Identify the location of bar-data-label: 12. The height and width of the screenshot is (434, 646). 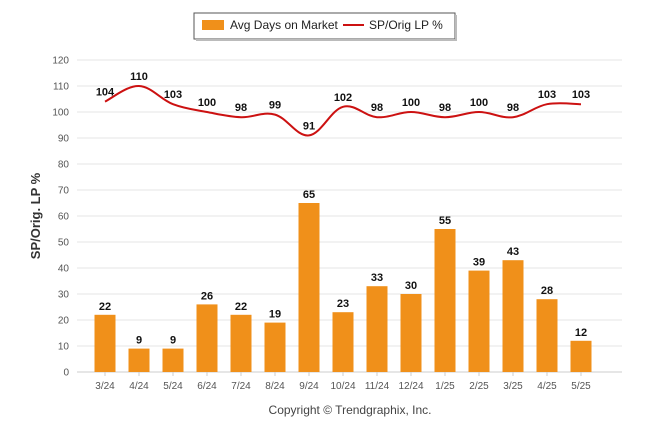
(581, 333).